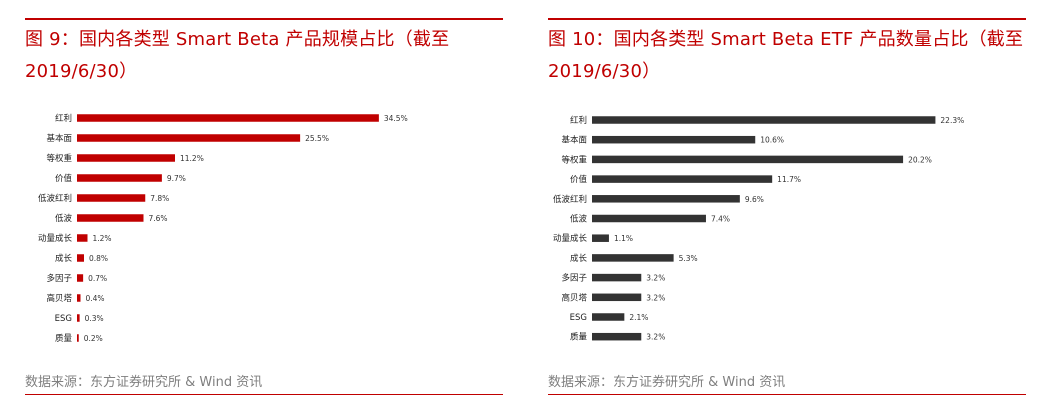 The height and width of the screenshot is (414, 1046). Describe the element at coordinates (920, 159) in the screenshot. I see `data-label: 20.2%` at that location.